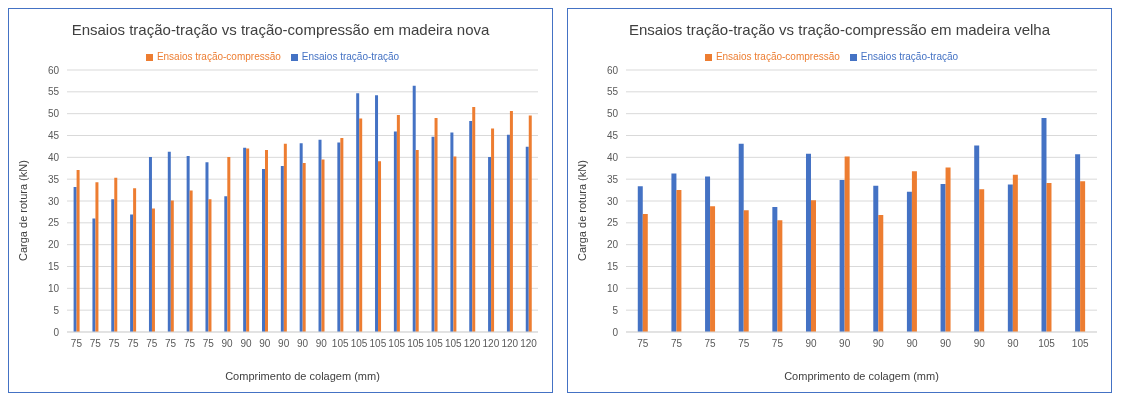 This screenshot has height=400, width=1121. What do you see at coordinates (53, 267) in the screenshot?
I see `y-tick-label: 15` at bounding box center [53, 267].